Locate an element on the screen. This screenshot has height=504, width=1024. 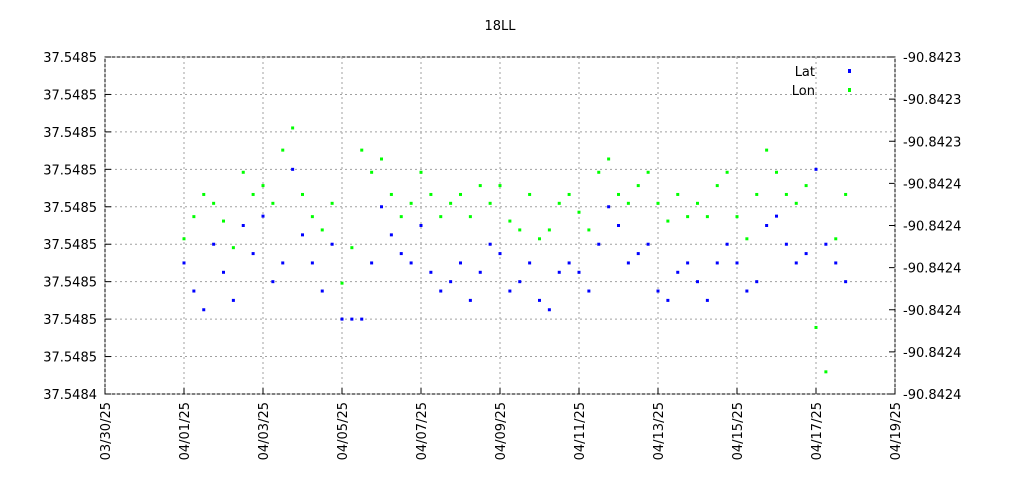
chart-title: 18LL is located at coordinates (500, 26).